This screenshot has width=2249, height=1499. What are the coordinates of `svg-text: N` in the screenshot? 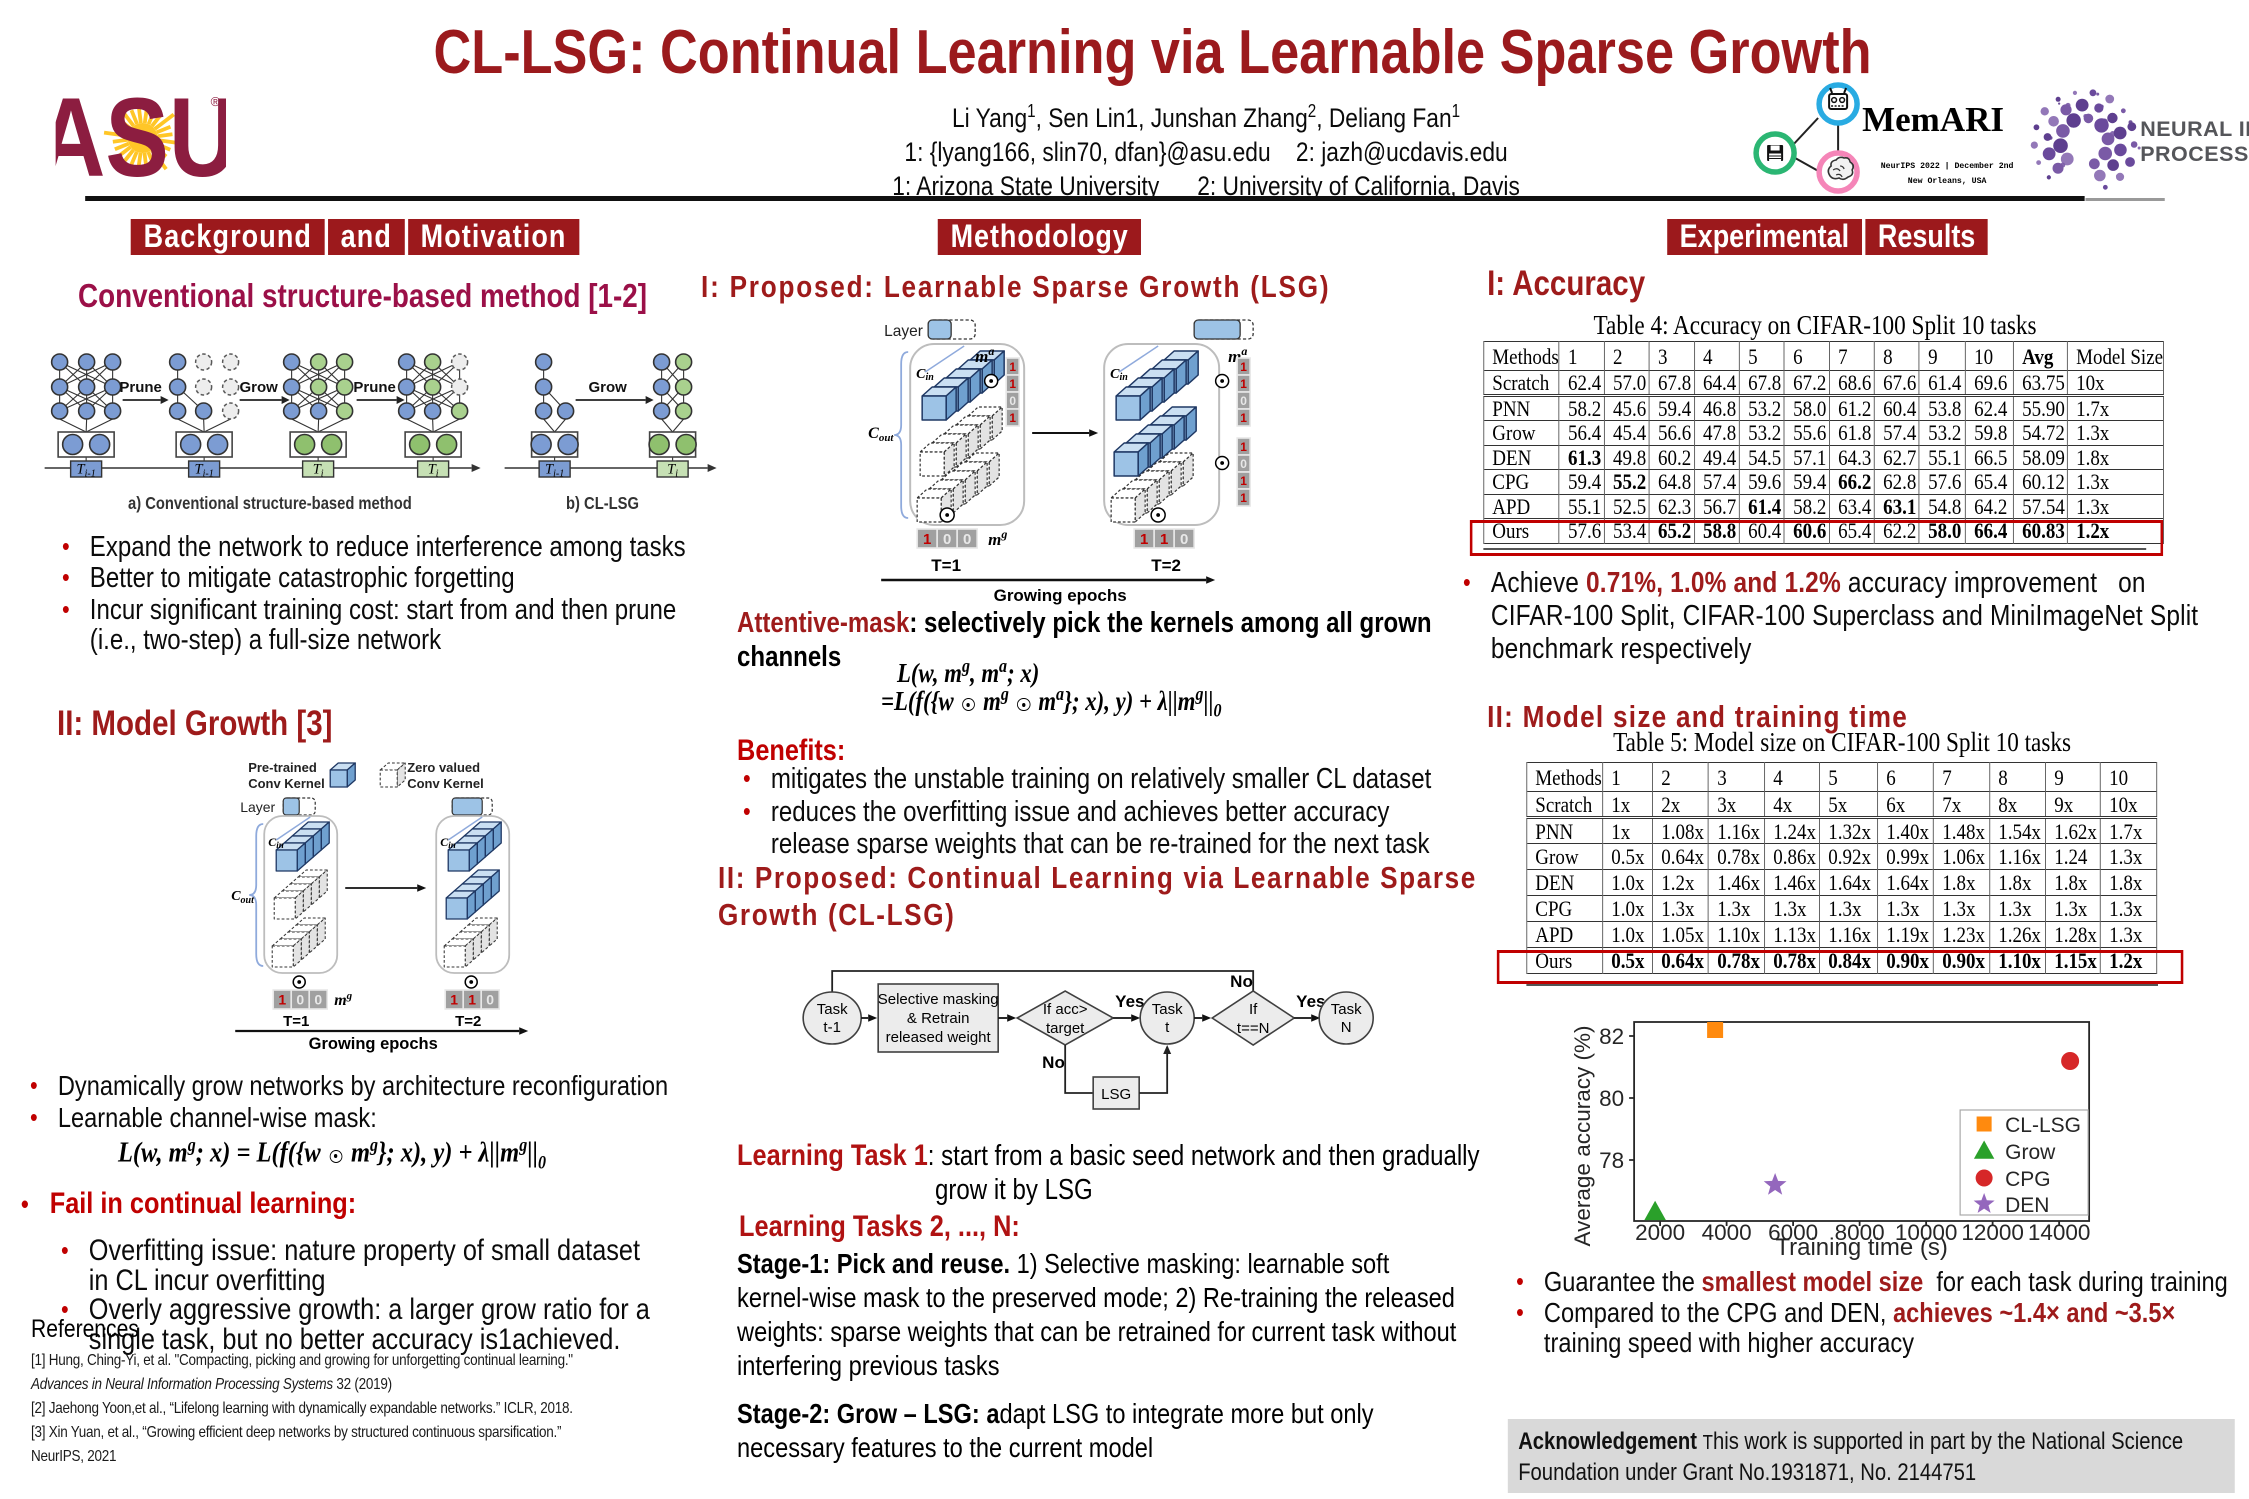 It's located at (1346, 1027).